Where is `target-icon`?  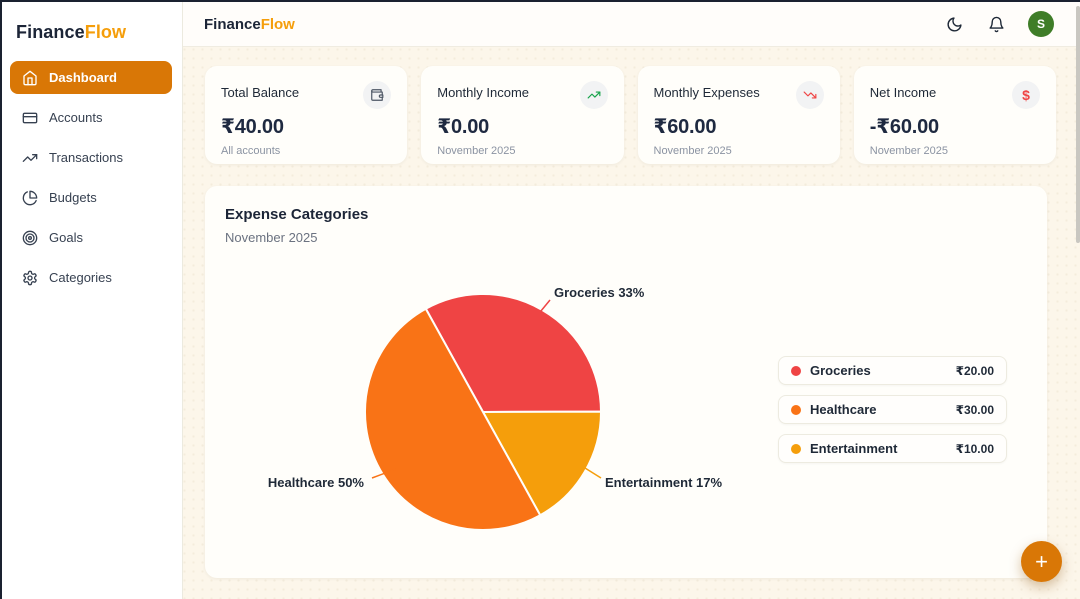
target-icon is located at coordinates (30, 238).